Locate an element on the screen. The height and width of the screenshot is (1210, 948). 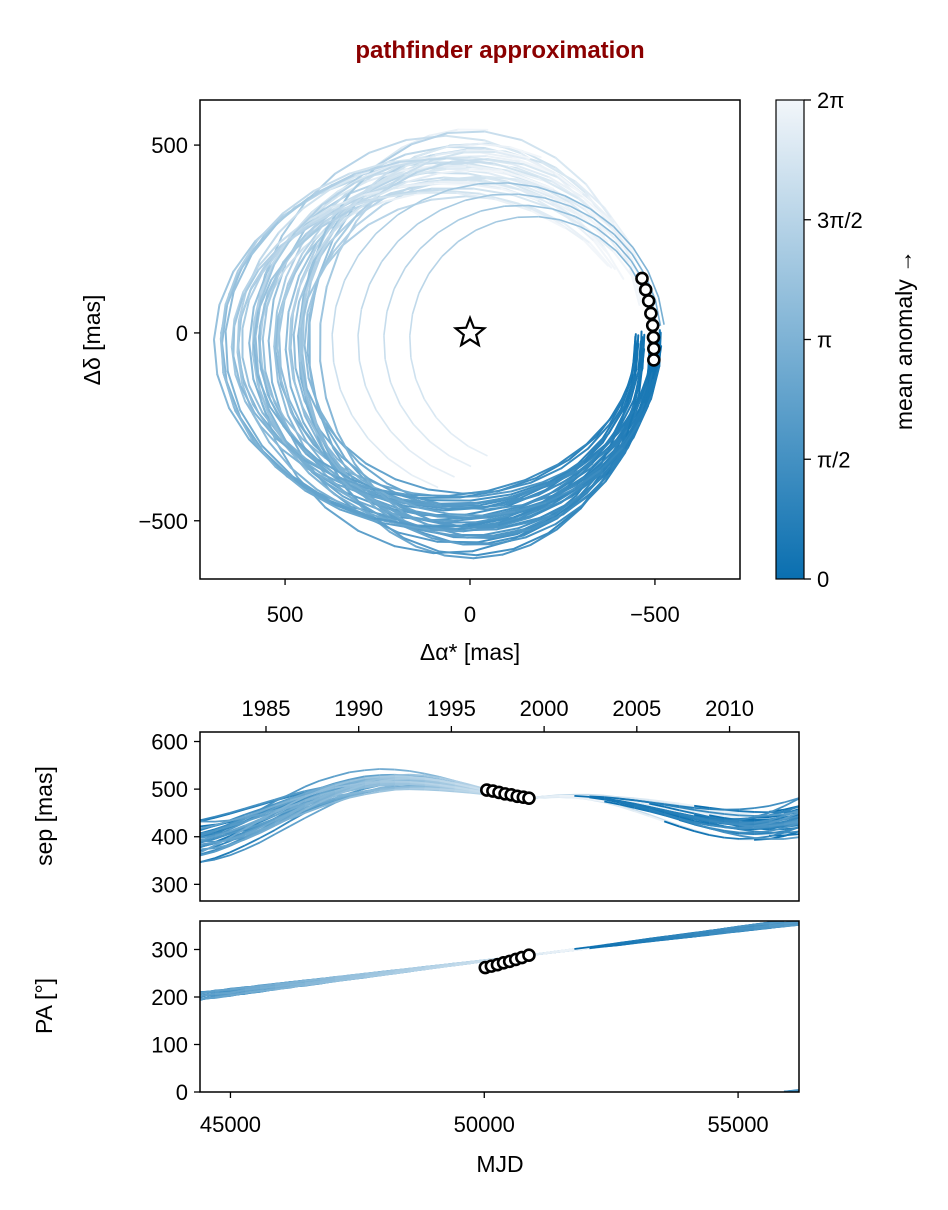
sky-ytick-label: −500 is located at coordinates (163, 521).